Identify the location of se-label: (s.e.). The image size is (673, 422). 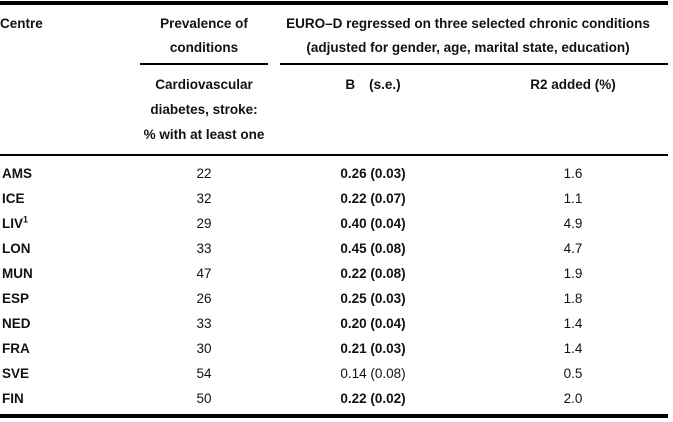
(385, 84).